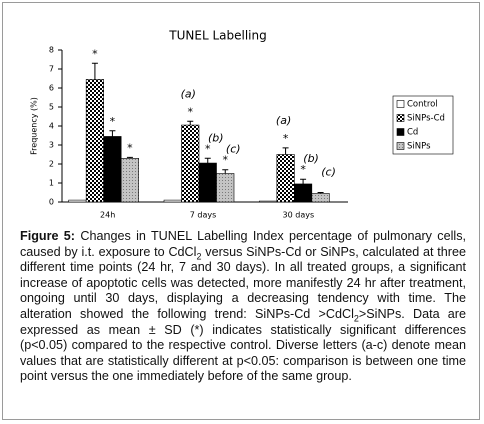 This screenshot has width=484, height=424. I want to click on y-tick-label: 1, so click(51, 183).